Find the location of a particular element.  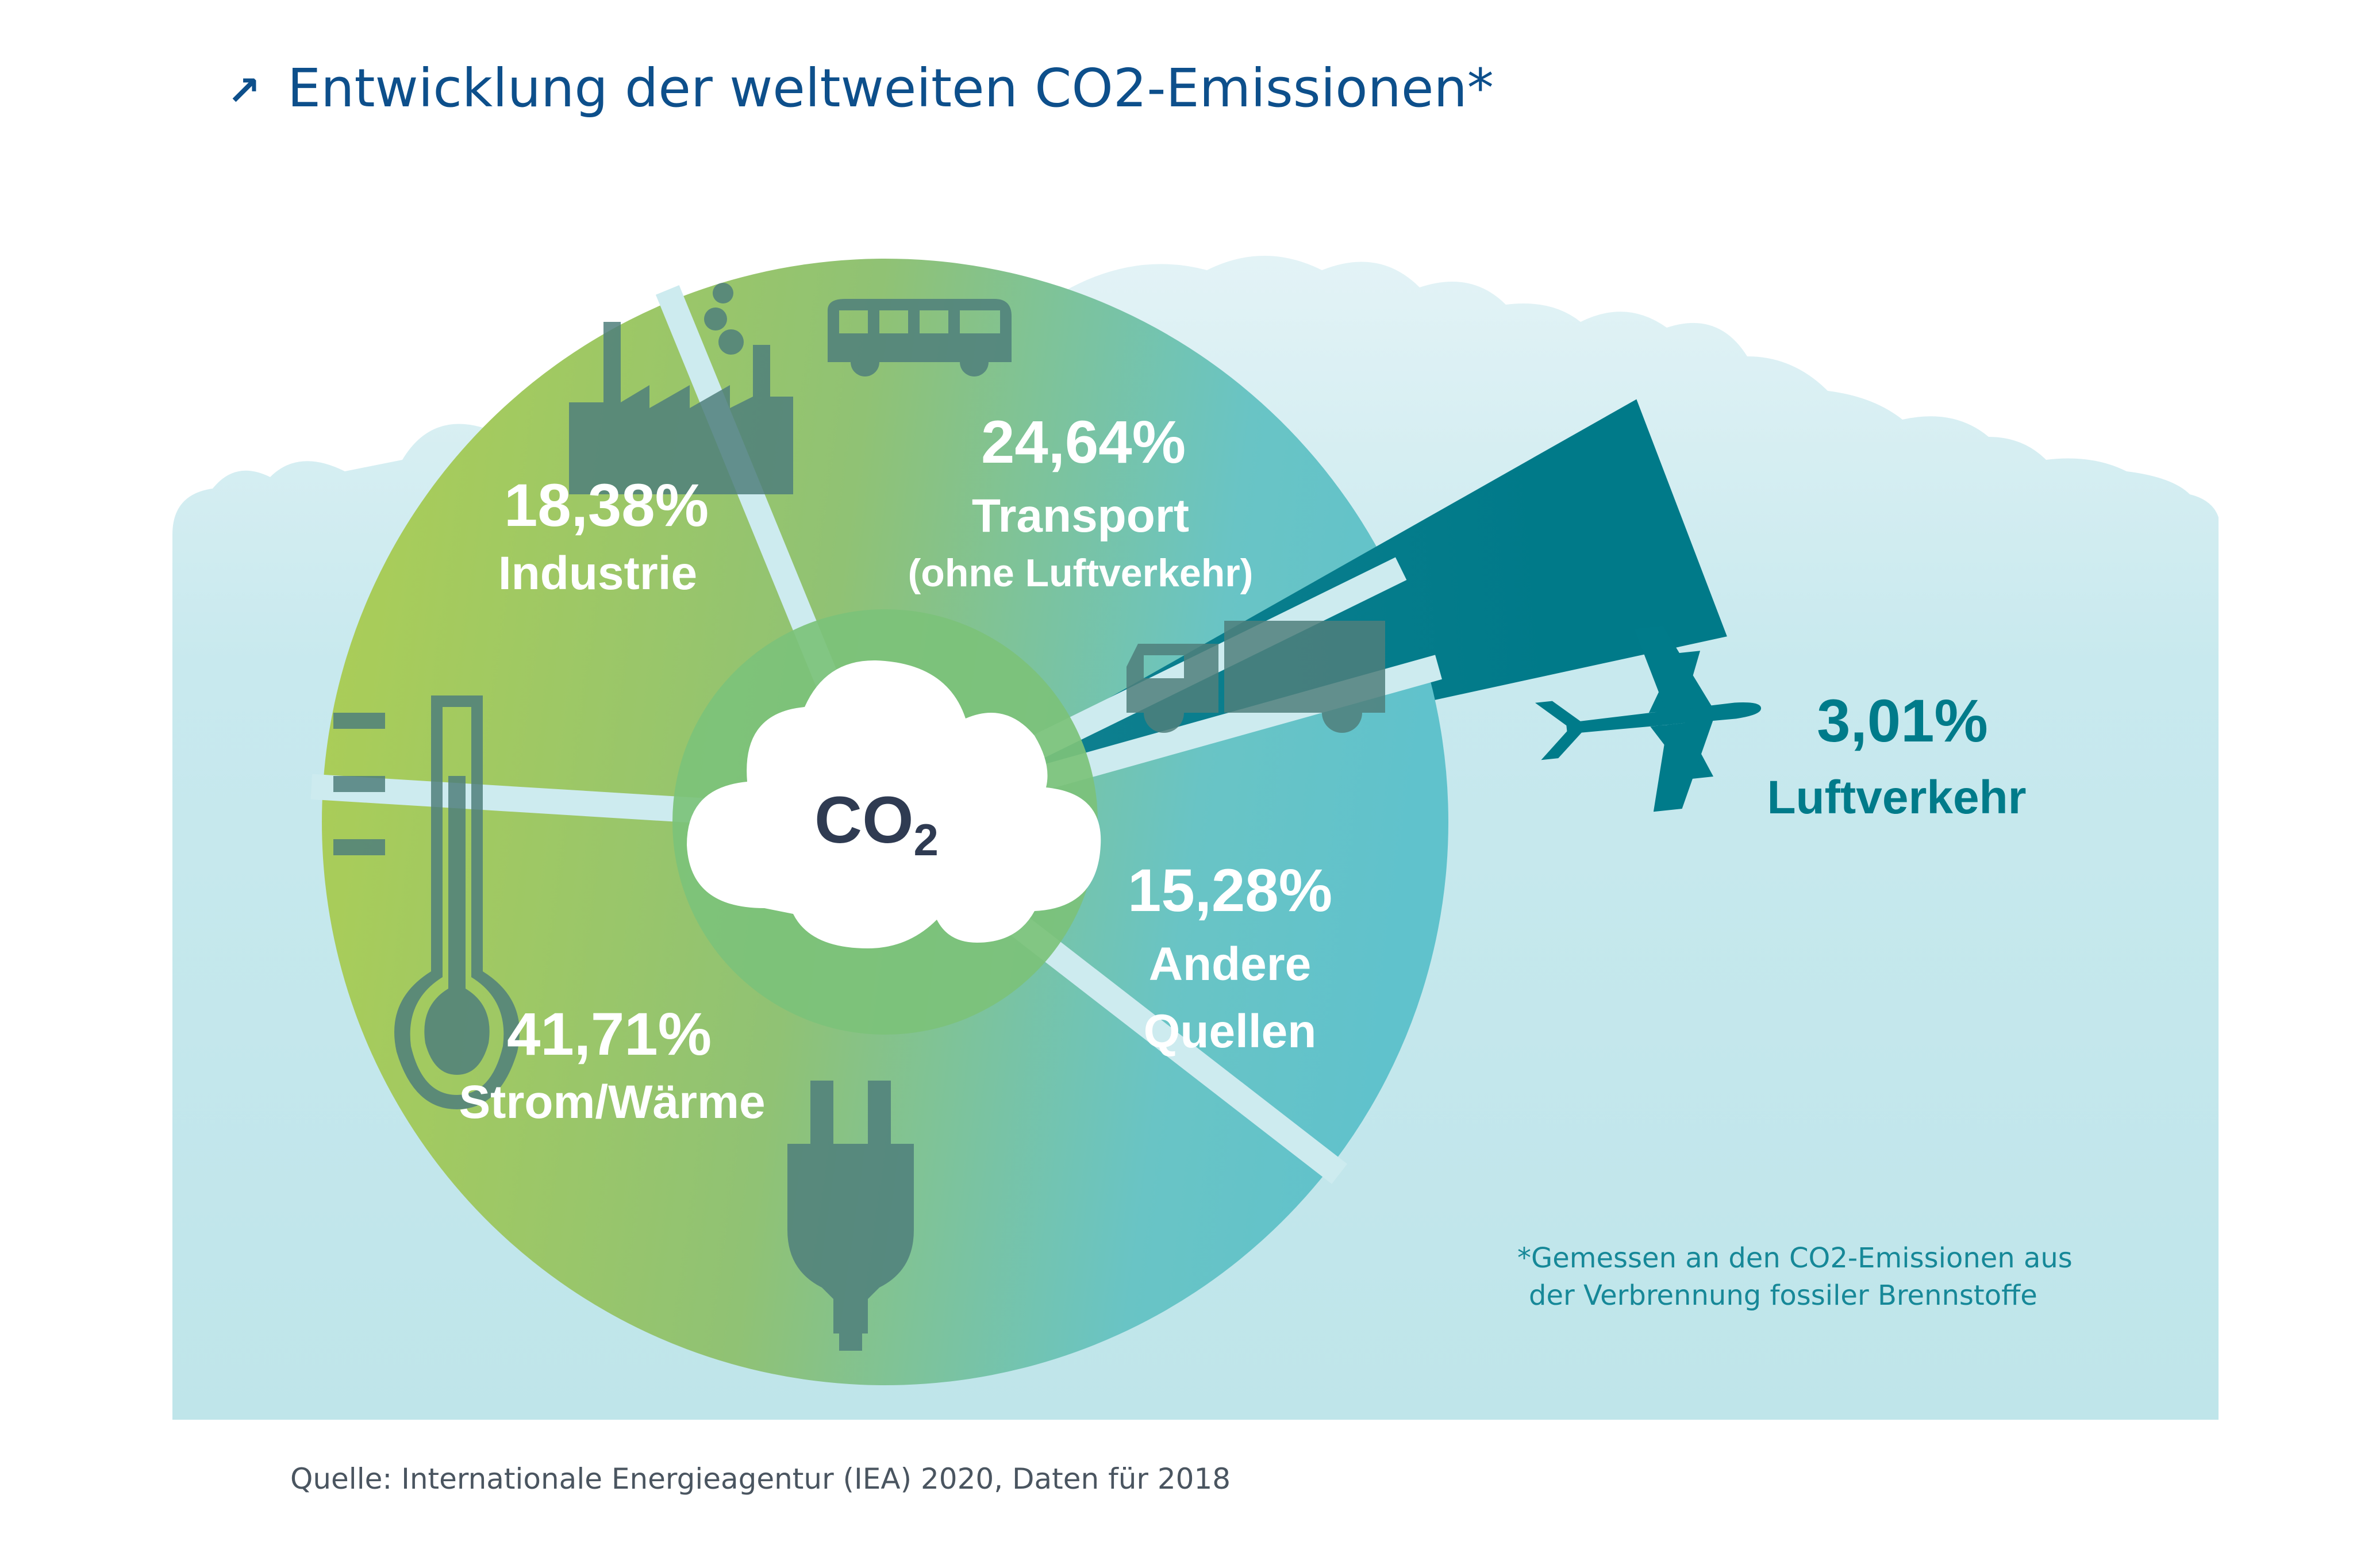

slice-label-strom: 41,71% Strom/Wärme is located at coordinates (612, 1065).